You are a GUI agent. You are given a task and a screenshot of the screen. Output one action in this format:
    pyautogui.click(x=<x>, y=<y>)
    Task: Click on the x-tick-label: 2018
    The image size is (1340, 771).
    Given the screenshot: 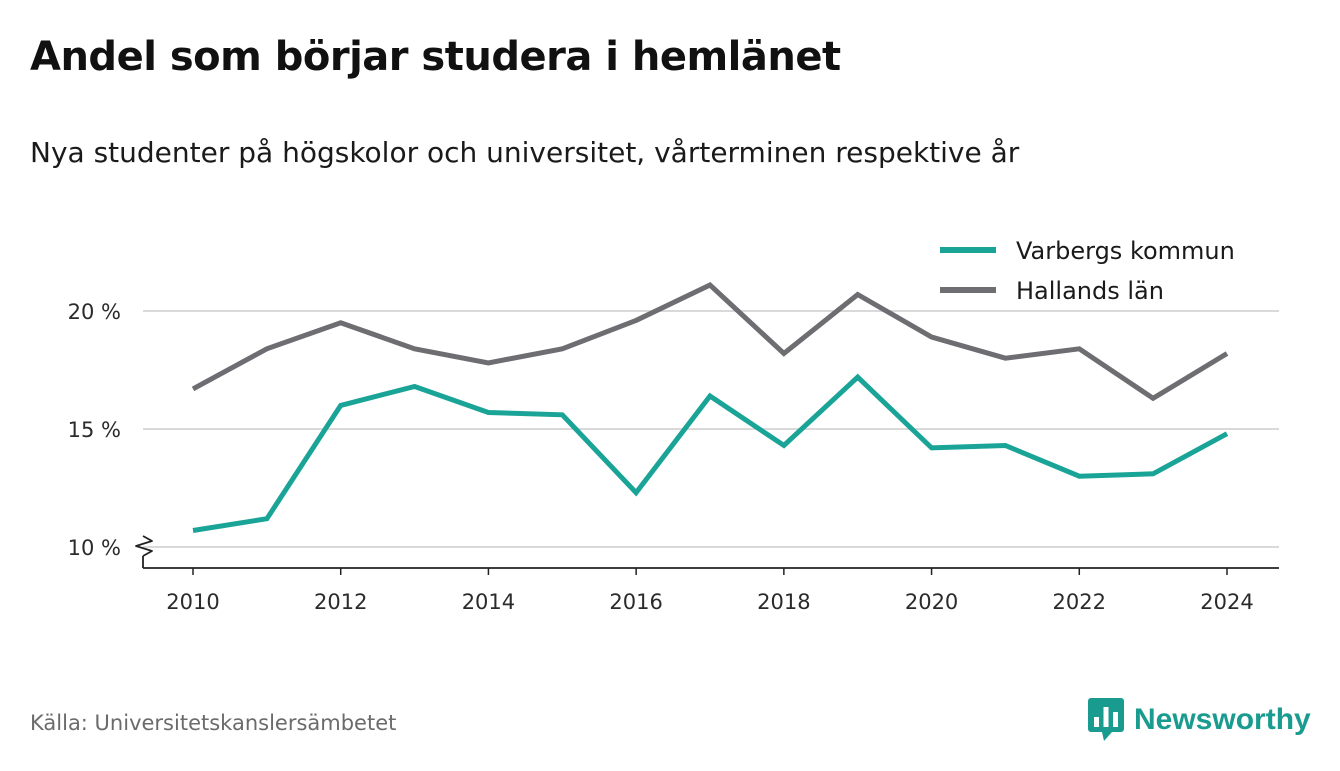 What is the action you would take?
    pyautogui.click(x=783, y=602)
    